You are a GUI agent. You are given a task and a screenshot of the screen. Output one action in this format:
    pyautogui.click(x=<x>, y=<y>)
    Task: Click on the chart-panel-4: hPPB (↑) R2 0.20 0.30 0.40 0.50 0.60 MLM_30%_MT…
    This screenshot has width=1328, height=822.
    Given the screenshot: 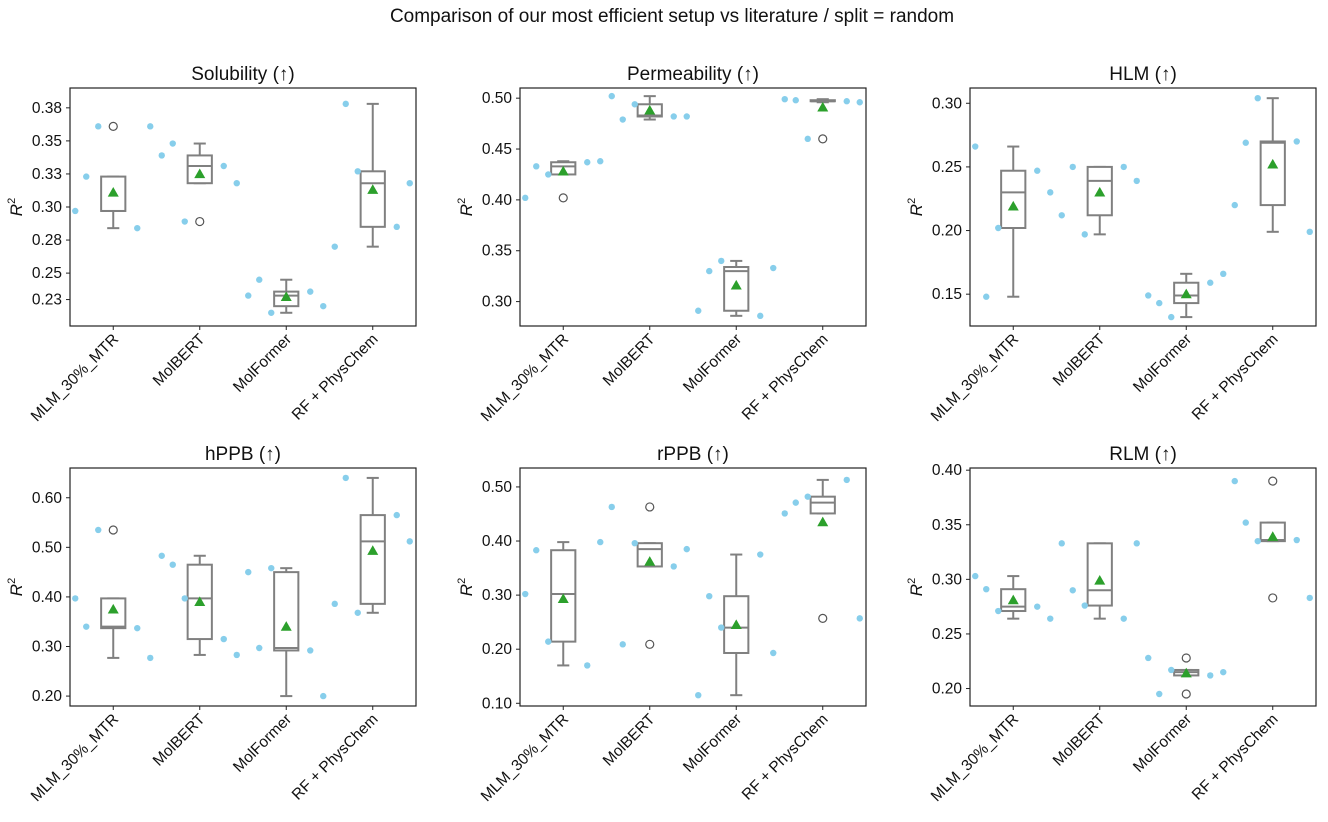 What is the action you would take?
    pyautogui.click(x=211, y=624)
    